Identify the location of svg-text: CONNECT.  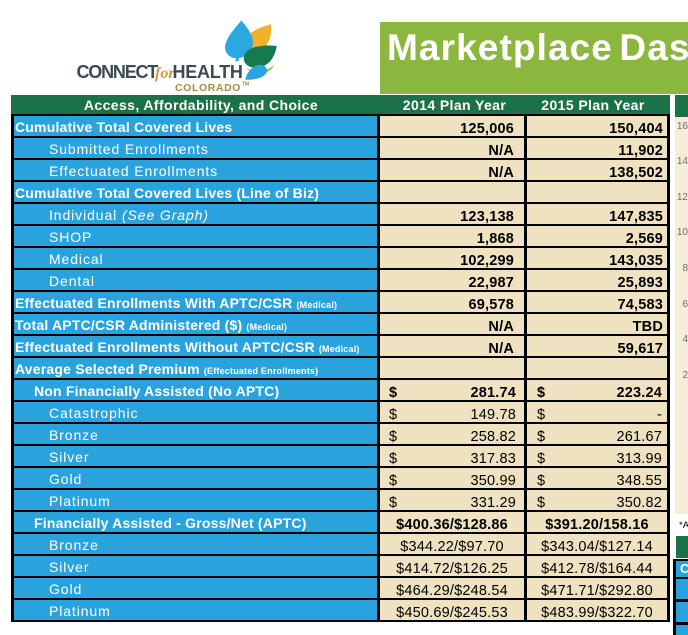
(118, 72).